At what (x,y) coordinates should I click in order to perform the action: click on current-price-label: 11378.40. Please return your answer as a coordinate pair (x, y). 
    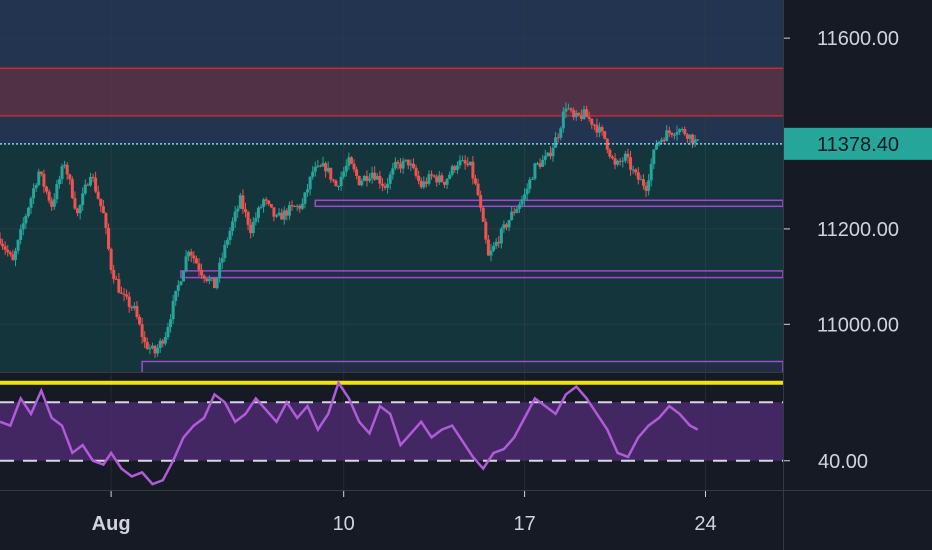
    Looking at the image, I should click on (858, 145).